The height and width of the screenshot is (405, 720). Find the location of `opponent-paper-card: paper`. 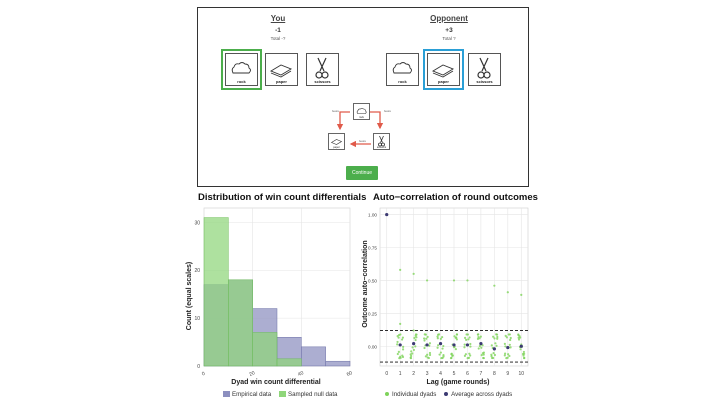

opponent-paper-card: paper is located at coordinates (443, 69).